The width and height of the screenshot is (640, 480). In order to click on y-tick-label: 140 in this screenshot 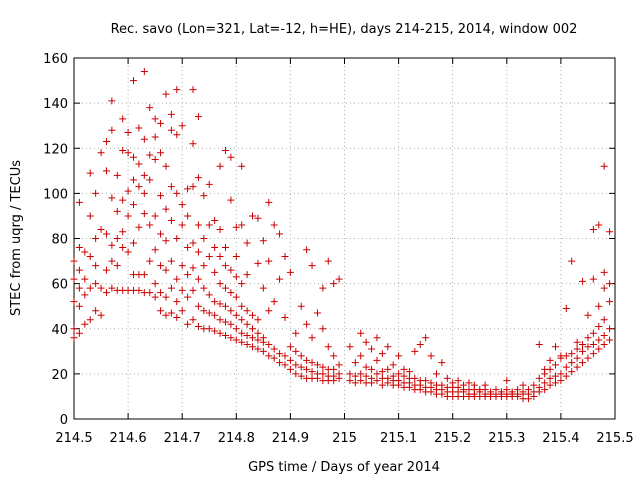, I will do `click(55, 104)`.